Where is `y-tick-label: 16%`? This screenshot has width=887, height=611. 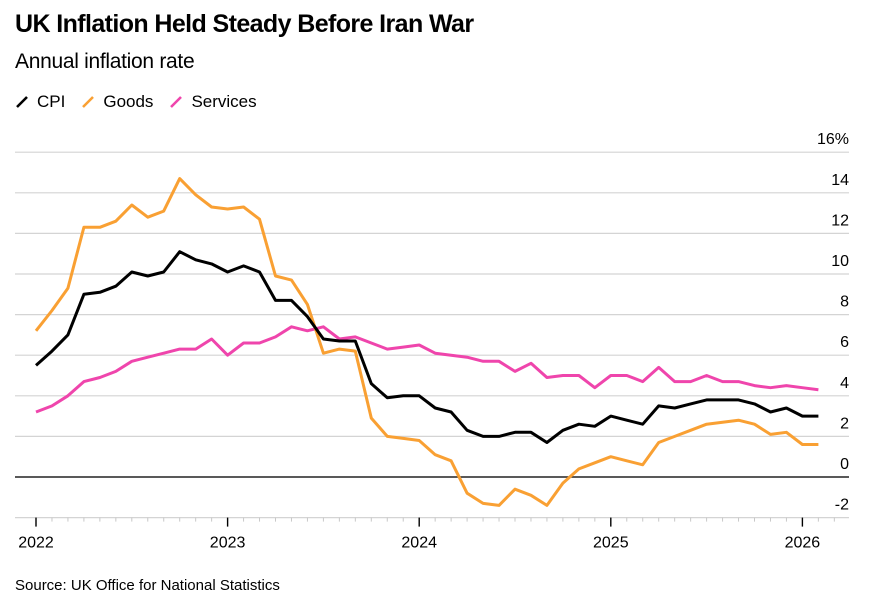 y-tick-label: 16% is located at coordinates (833, 139).